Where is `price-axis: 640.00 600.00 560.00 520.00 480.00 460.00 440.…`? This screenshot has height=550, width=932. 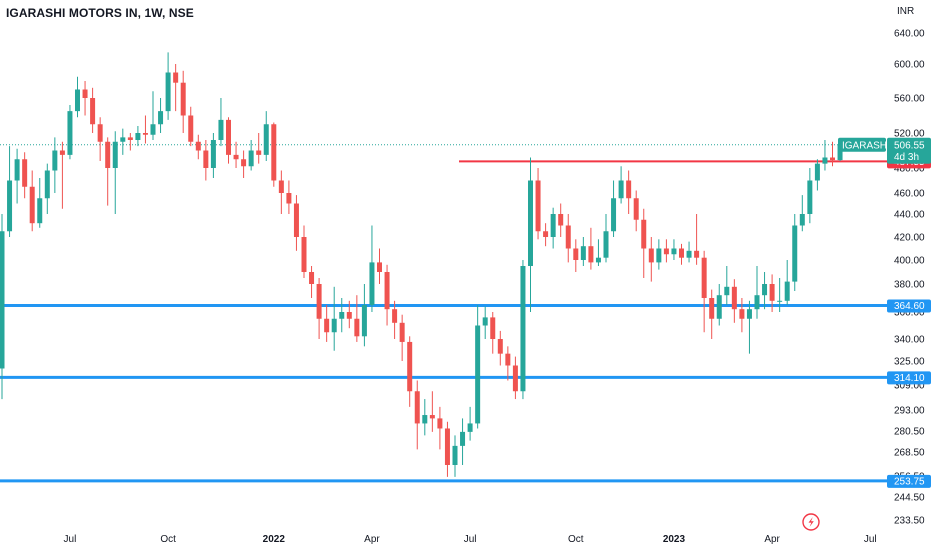
price-axis: 640.00 600.00 560.00 520.00 480.00 460.00 440.… is located at coordinates (909, 278).